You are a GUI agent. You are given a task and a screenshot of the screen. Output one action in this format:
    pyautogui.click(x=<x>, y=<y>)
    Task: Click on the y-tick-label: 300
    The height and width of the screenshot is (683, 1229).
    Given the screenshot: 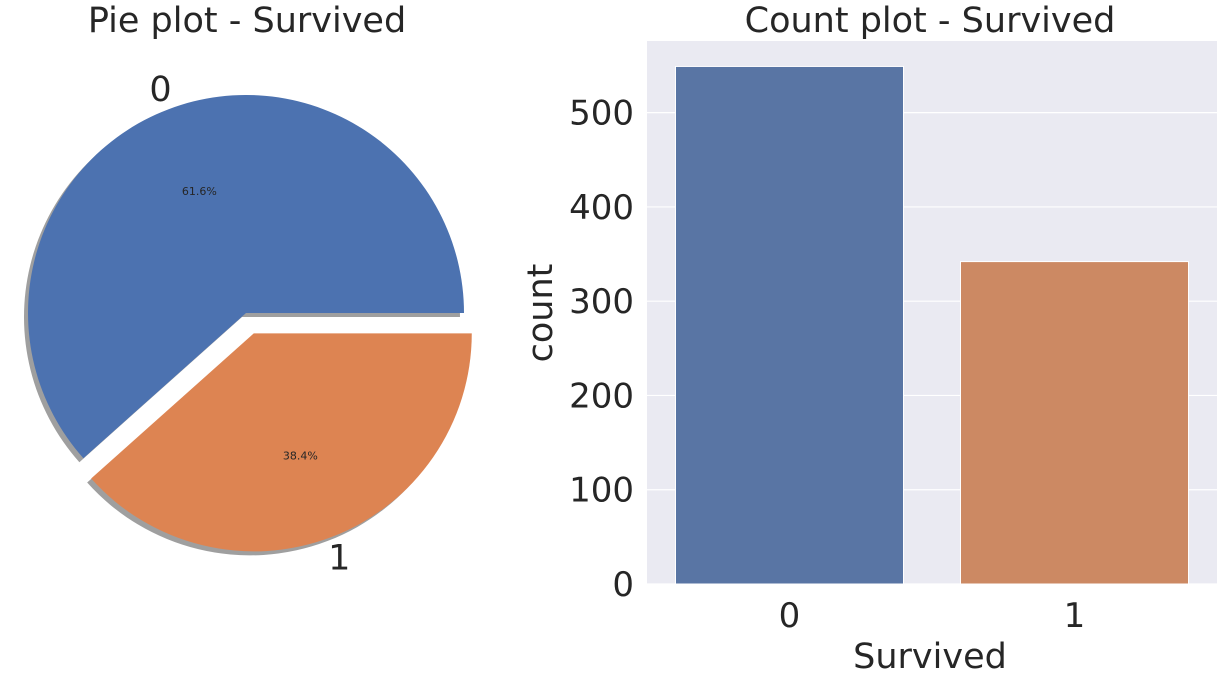 What is the action you would take?
    pyautogui.click(x=601, y=302)
    